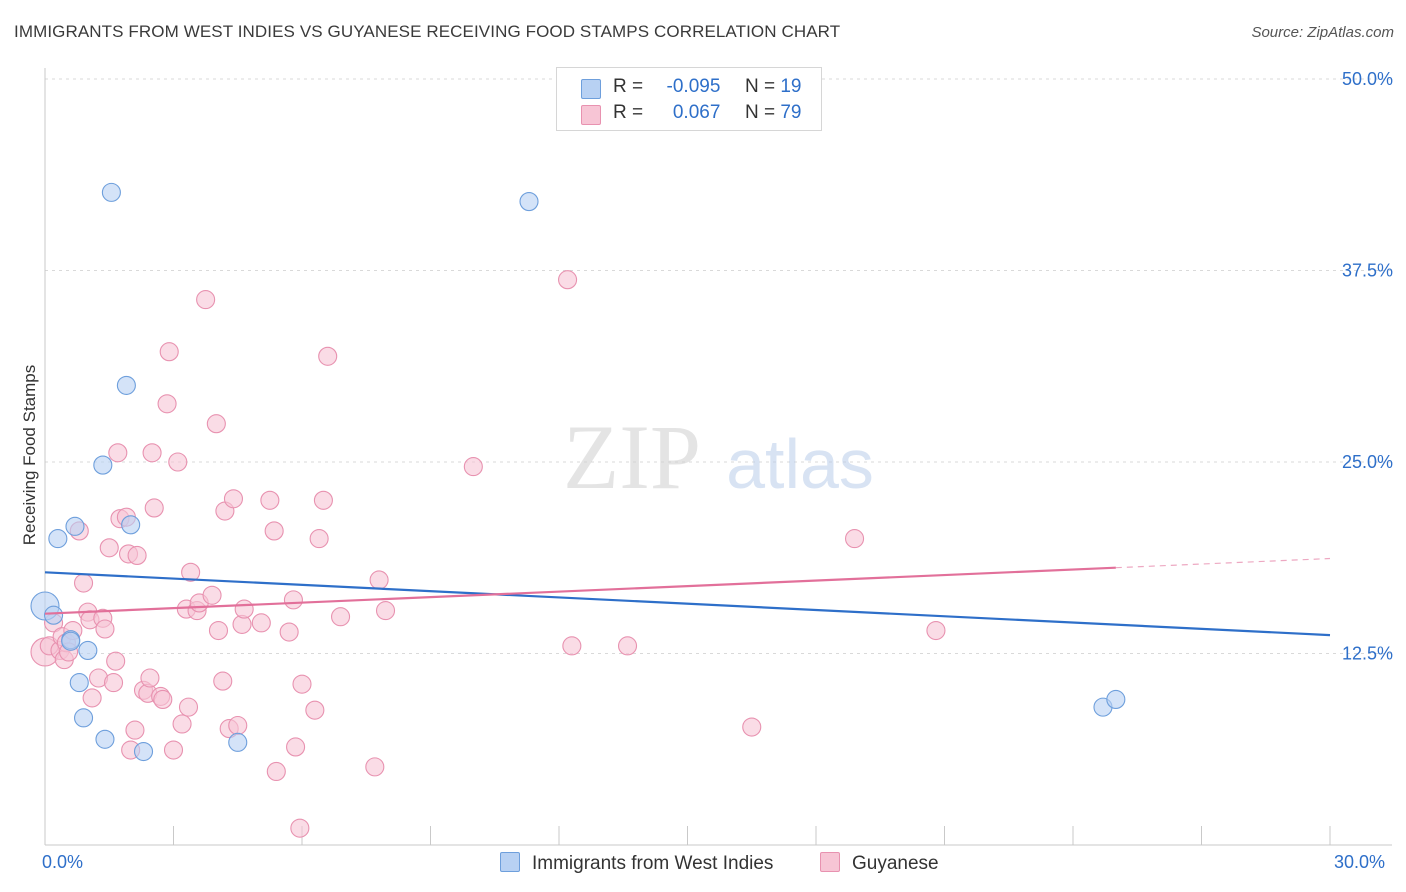 The width and height of the screenshot is (1406, 892). I want to click on west-indies-trend-line, so click(687, 604).